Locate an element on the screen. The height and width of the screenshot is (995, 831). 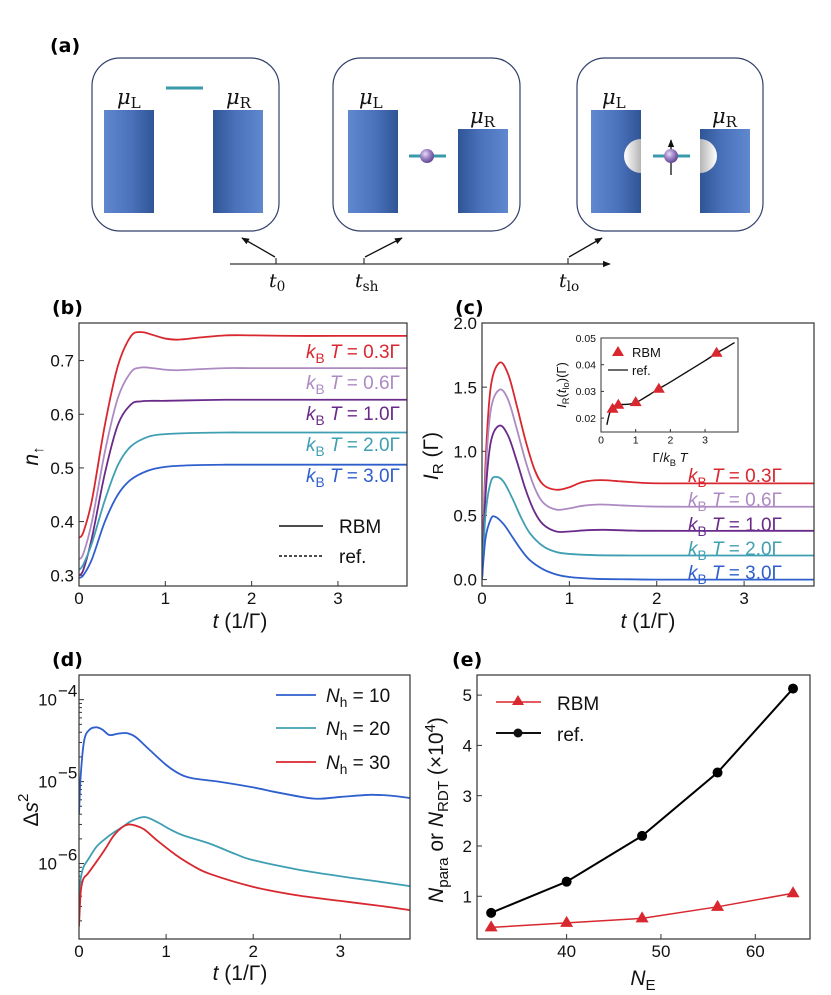
d-legend-nh10: Nh = 10 is located at coordinates (358, 698).